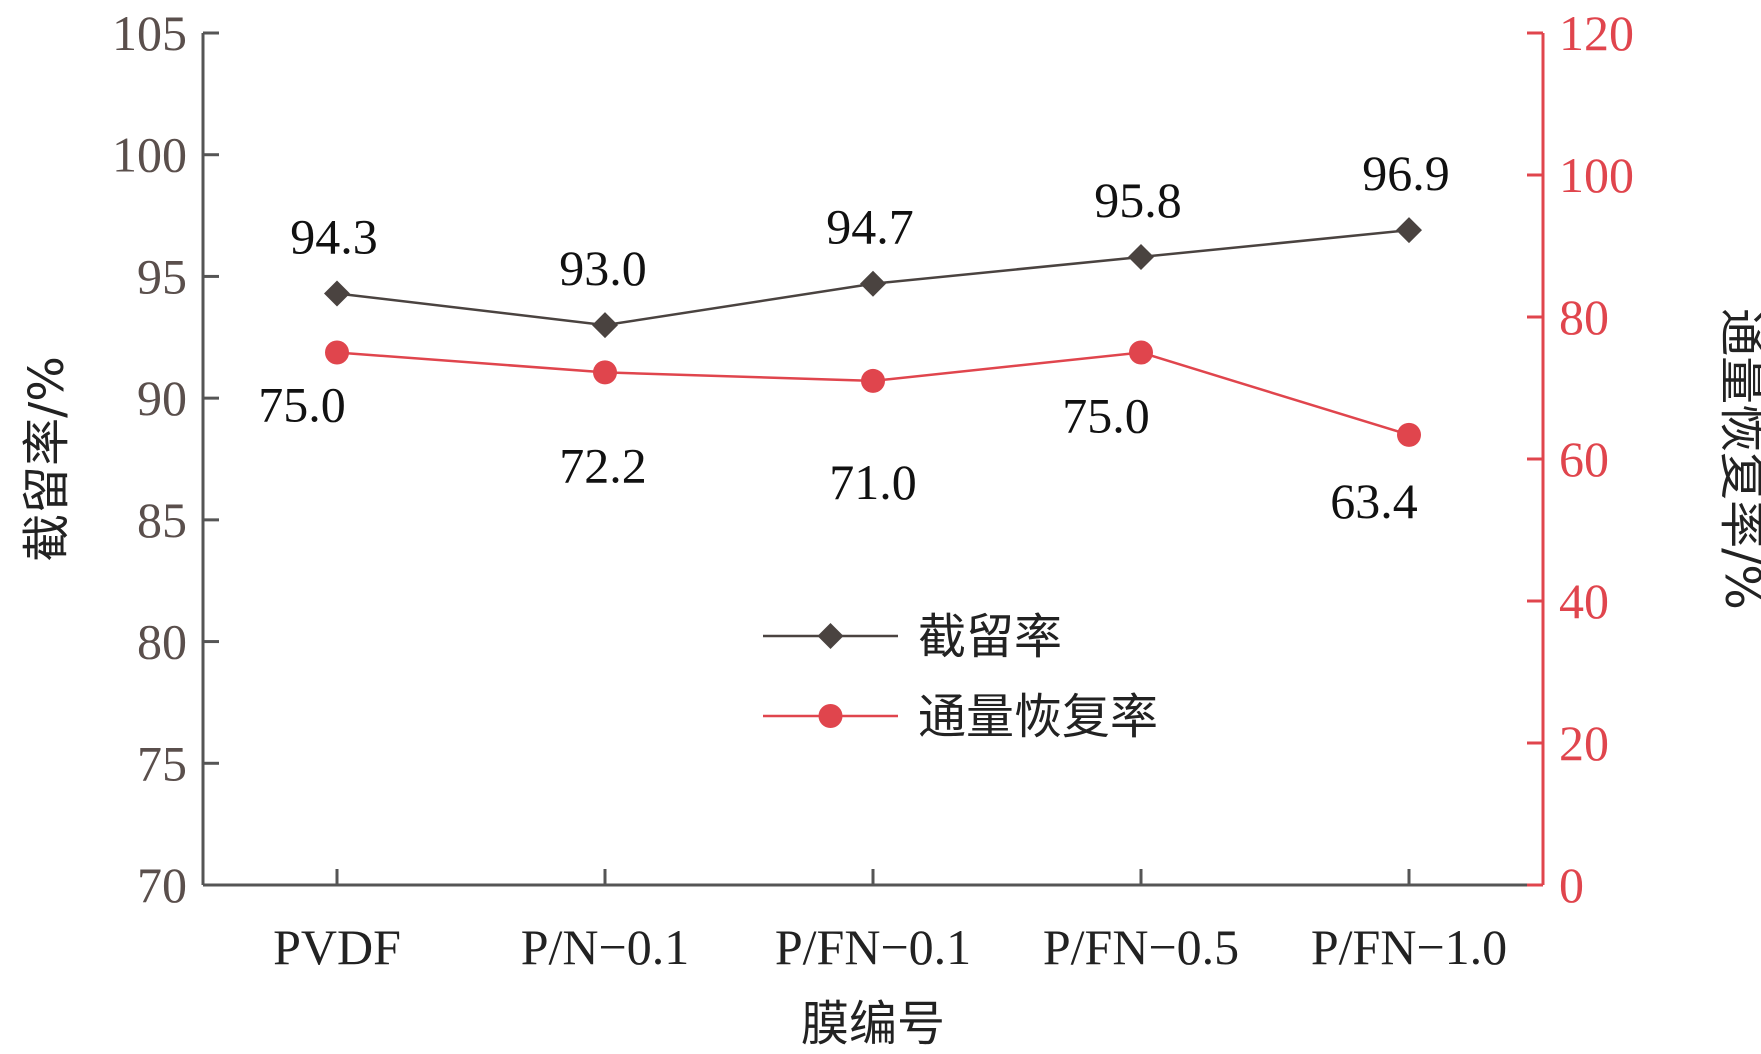 The width and height of the screenshot is (1761, 1054). Describe the element at coordinates (603, 268) in the screenshot. I see `data-label: 93.0` at that location.